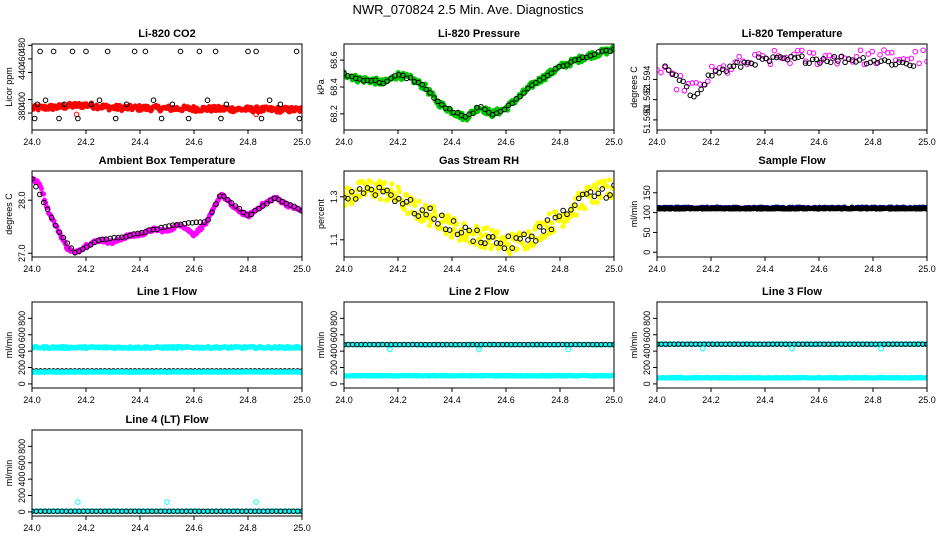 This screenshot has height=545, width=936. Describe the element at coordinates (86, 400) in the screenshot. I see `x-tick-label: 24.2` at that location.